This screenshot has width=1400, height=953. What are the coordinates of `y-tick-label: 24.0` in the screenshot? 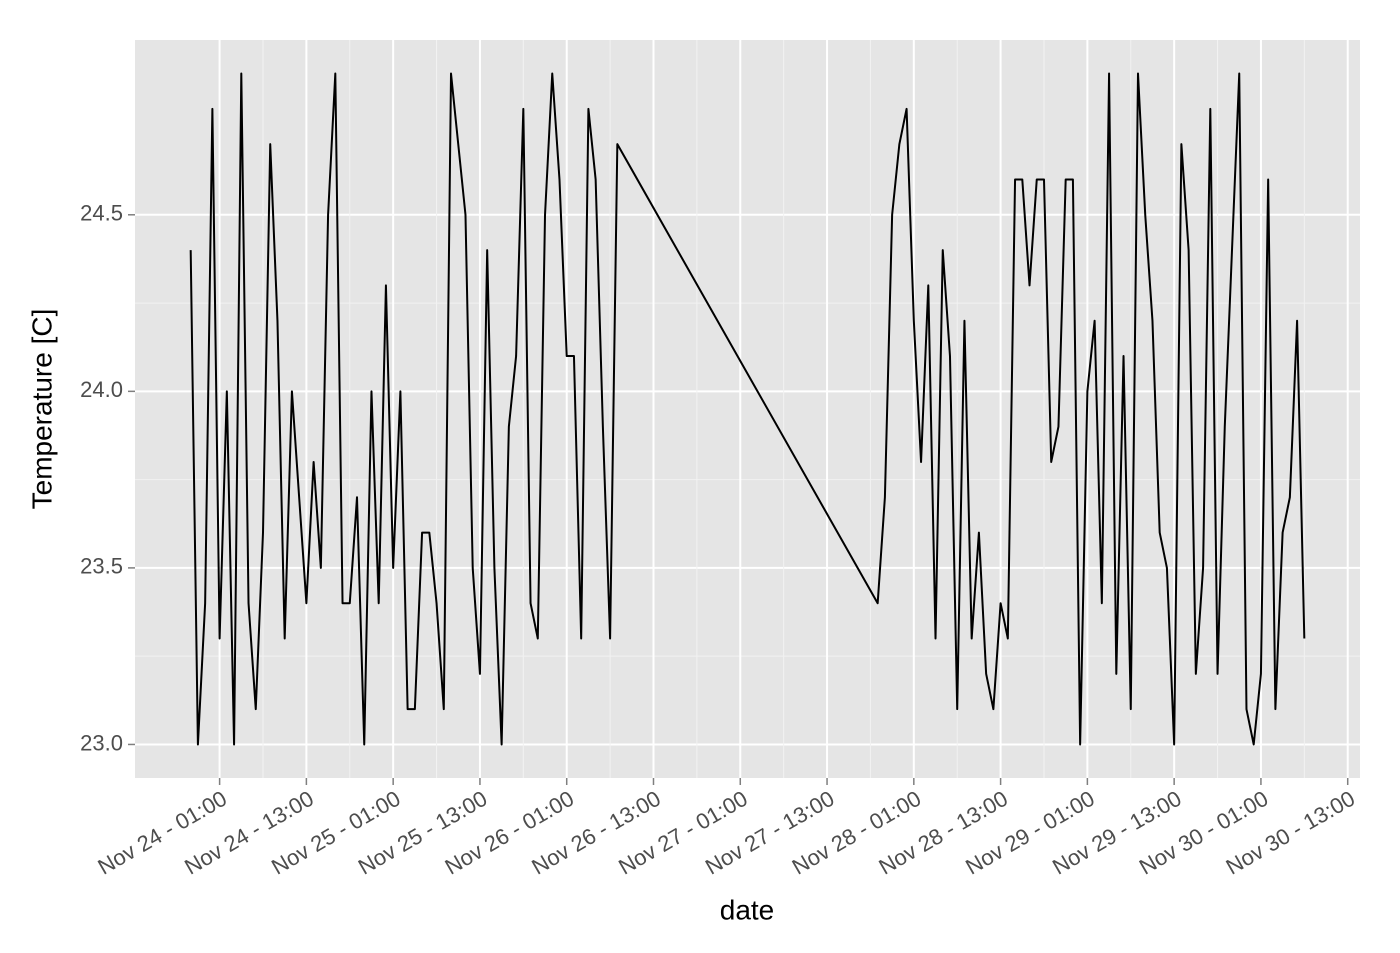 It's located at (101, 389).